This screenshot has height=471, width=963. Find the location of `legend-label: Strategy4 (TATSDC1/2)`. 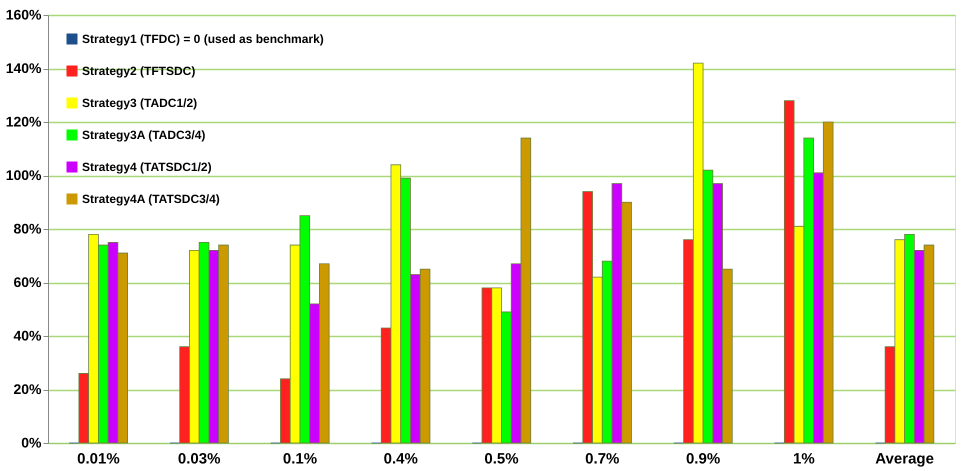

legend-label: Strategy4 (TATSDC1/2) is located at coordinates (147, 167).